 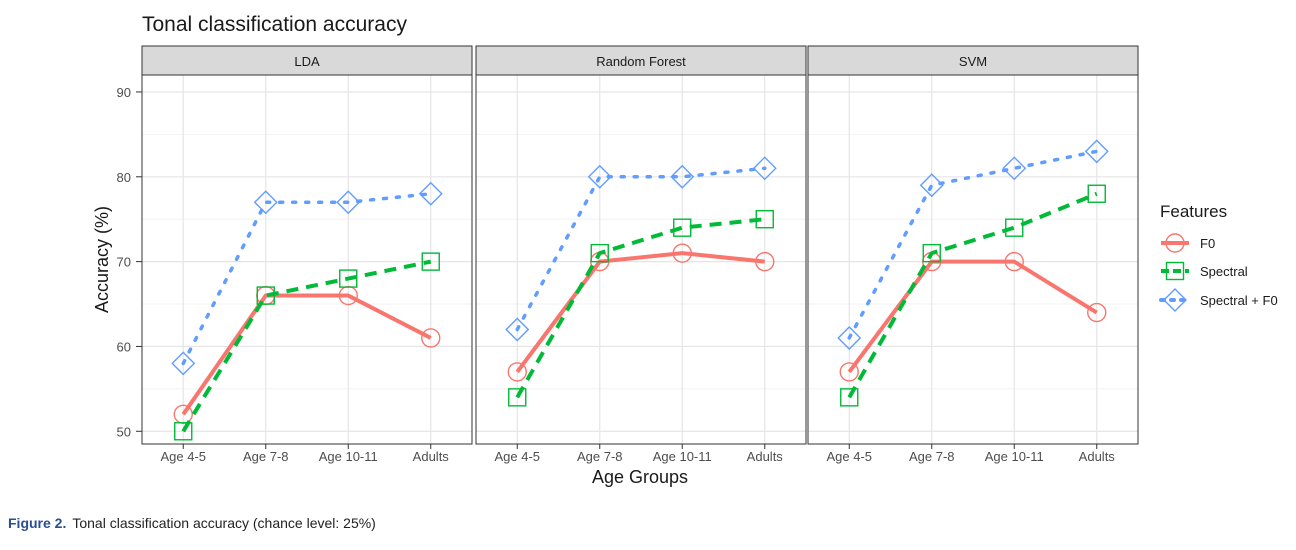 What do you see at coordinates (37, 523) in the screenshot?
I see `figure-caption-label: Figure 2.` at bounding box center [37, 523].